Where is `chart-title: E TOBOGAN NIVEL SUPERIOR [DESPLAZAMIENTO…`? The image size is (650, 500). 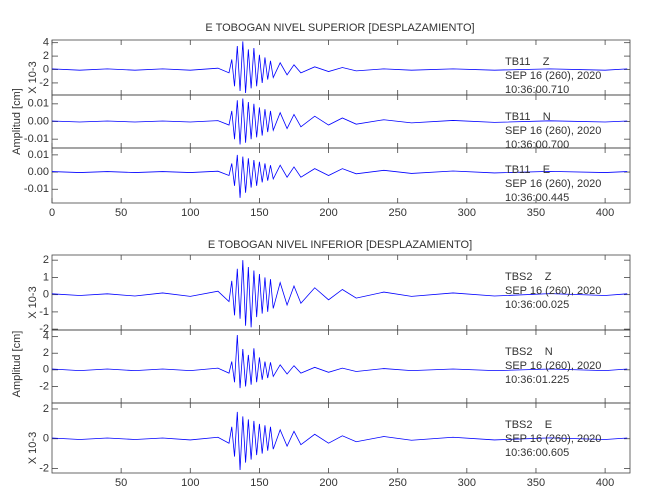 chart-title: E TOBOGAN NIVEL SUPERIOR [DESPLAZAMIENTO… is located at coordinates (339, 28).